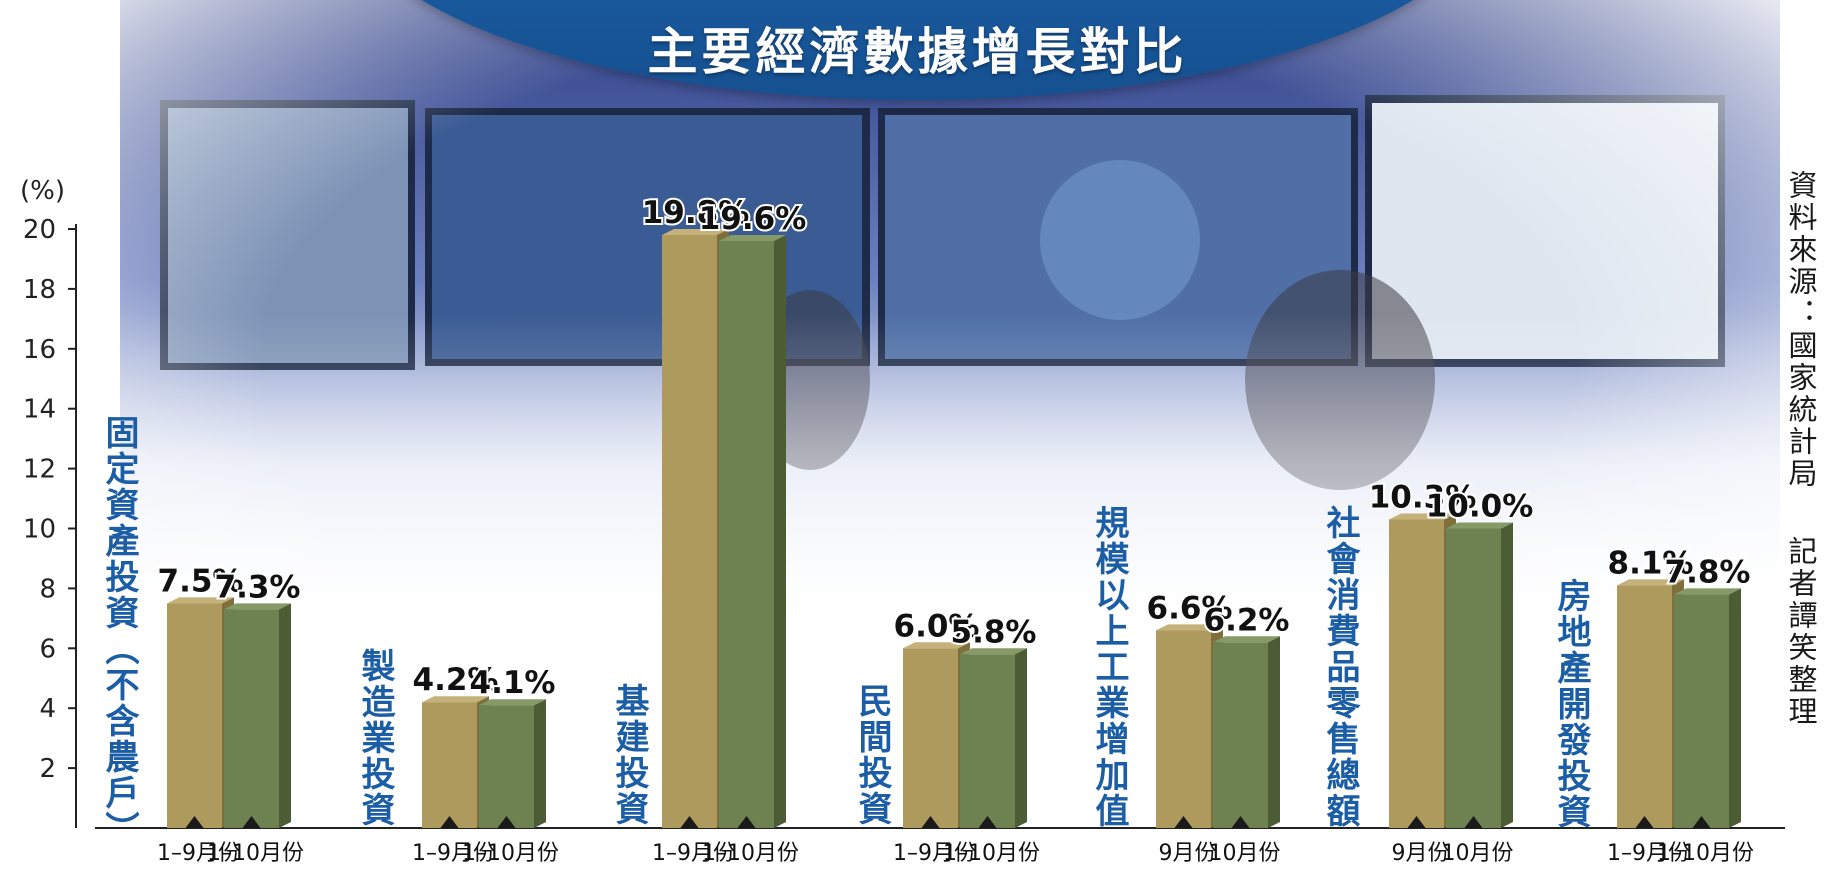  I want to click on y-tick-label: 14, so click(39, 410).